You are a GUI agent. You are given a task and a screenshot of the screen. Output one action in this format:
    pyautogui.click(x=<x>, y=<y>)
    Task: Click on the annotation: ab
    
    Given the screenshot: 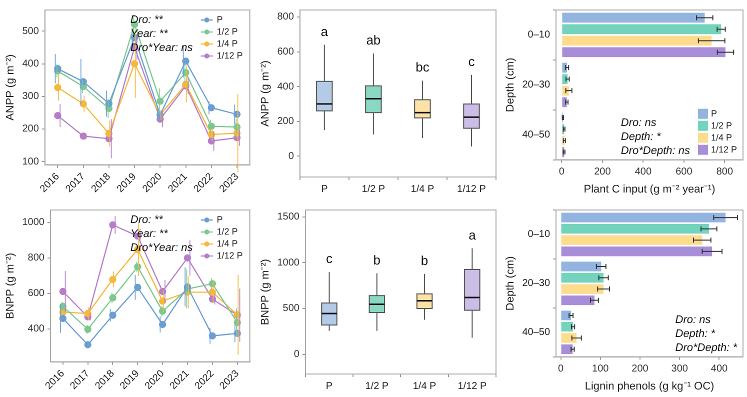 What is the action you would take?
    pyautogui.click(x=373, y=40)
    